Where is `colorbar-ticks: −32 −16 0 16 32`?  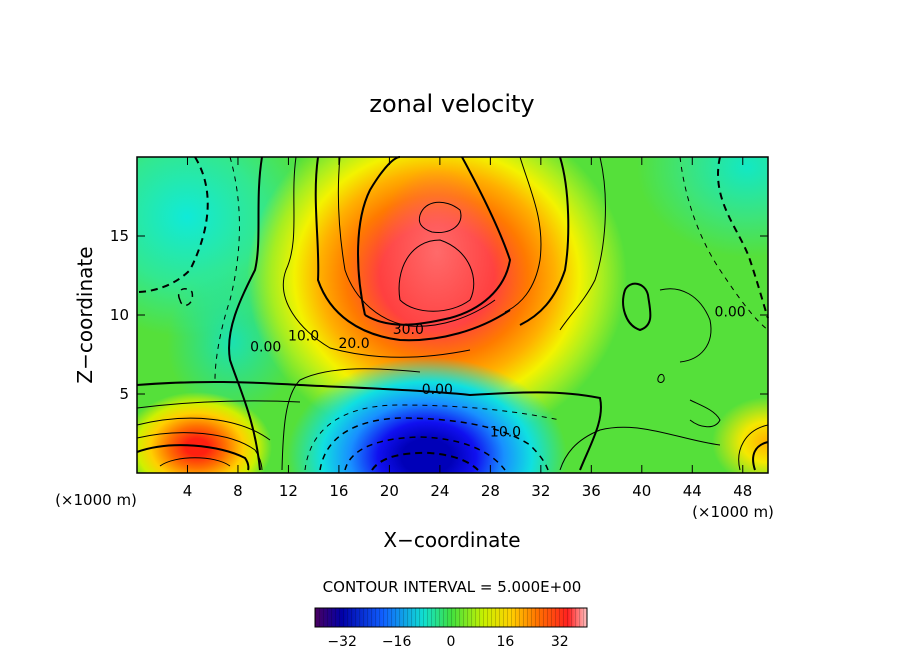 colorbar-ticks: −32 −16 0 16 32 is located at coordinates (447, 642).